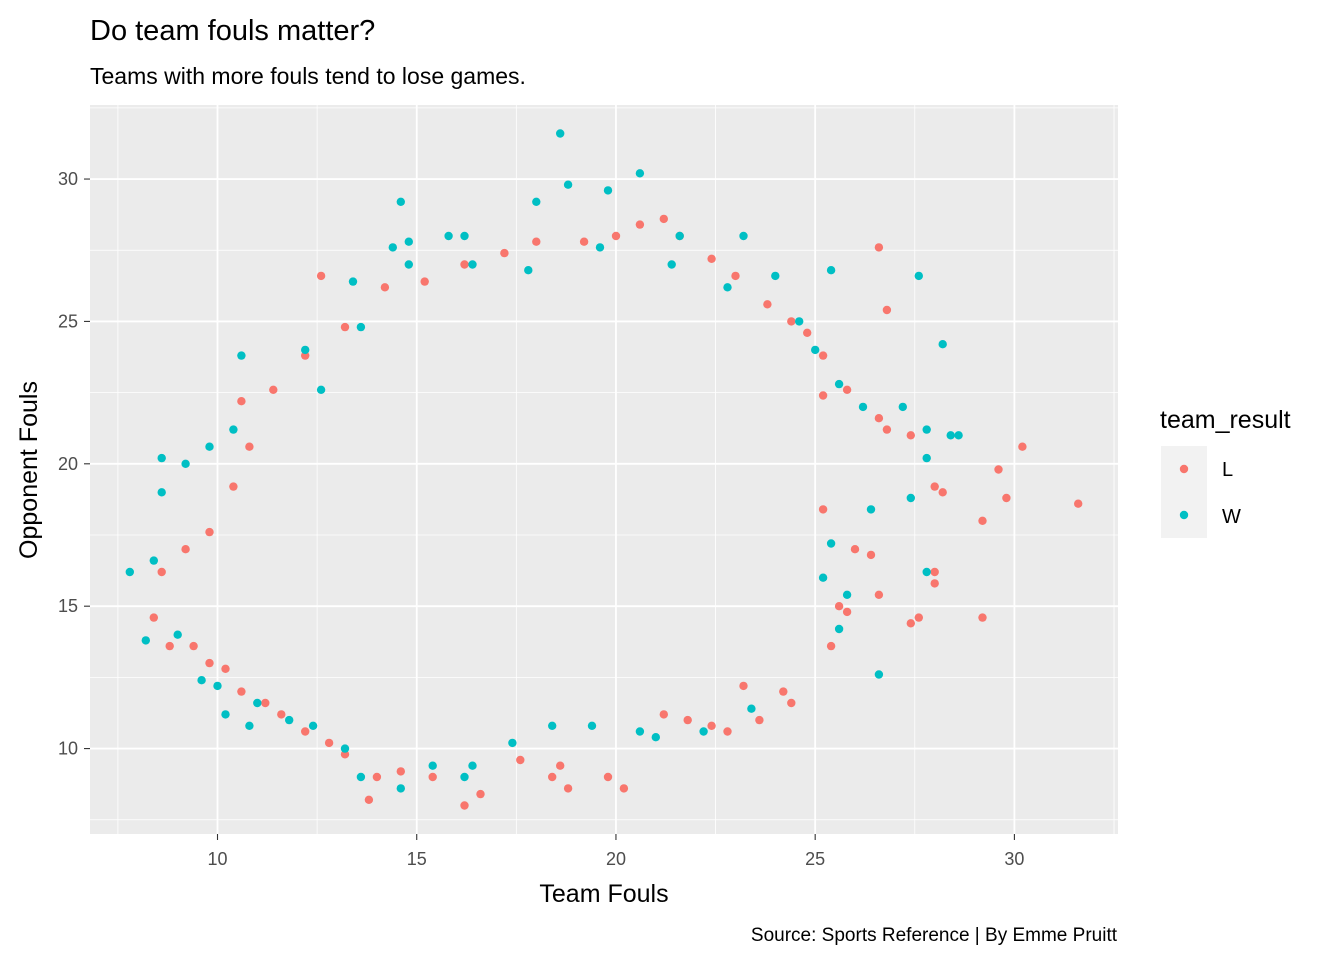 The width and height of the screenshot is (1344, 960). Describe the element at coordinates (1014, 859) in the screenshot. I see `x-tick-label-4: 30` at that location.